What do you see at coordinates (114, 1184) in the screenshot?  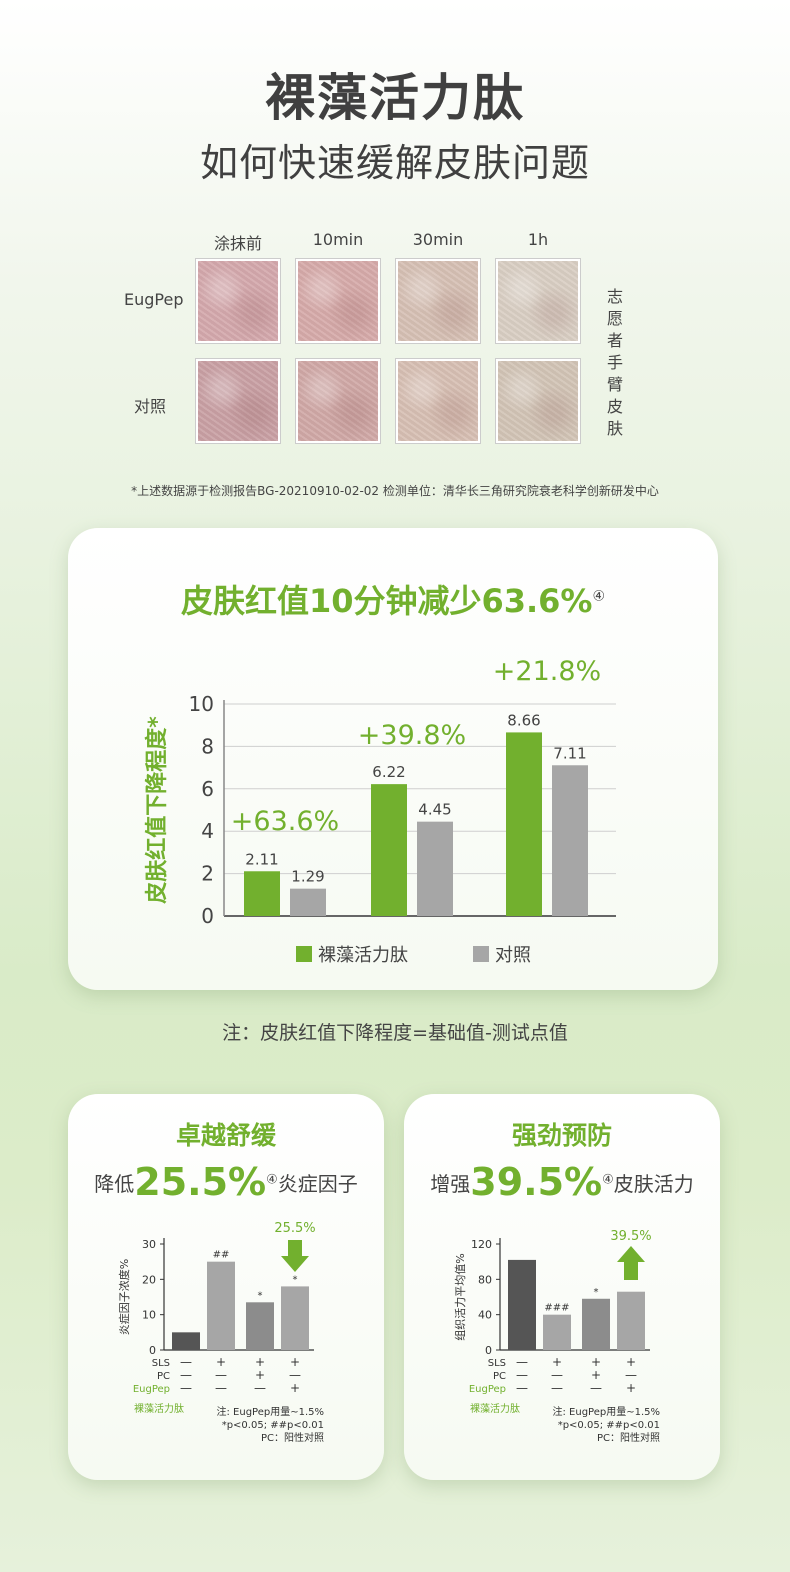 I see `soothing-sub-pre: 降低` at bounding box center [114, 1184].